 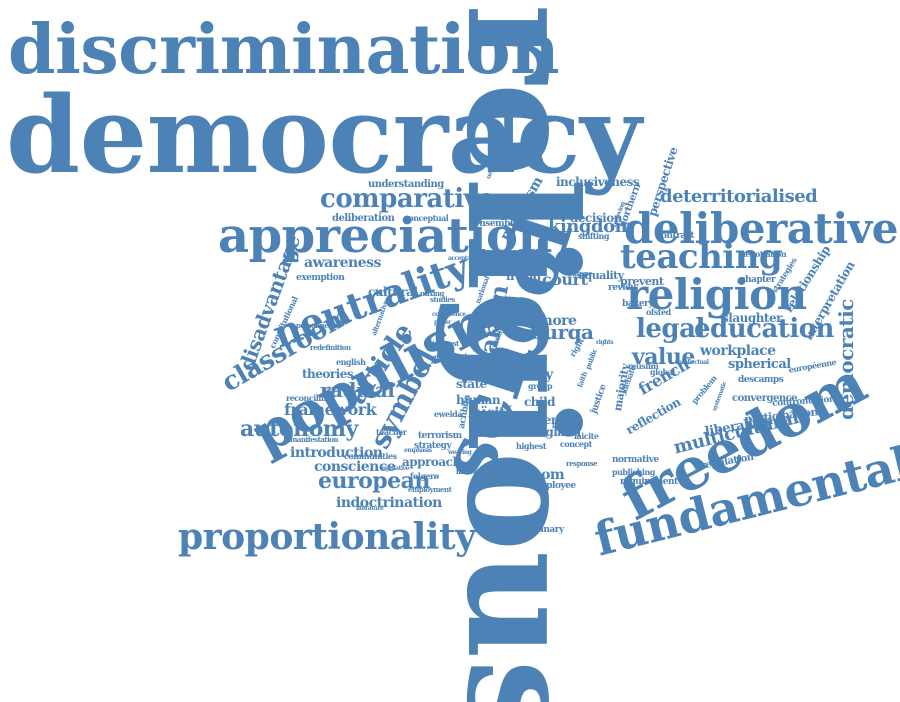 I want to click on word: laicite, so click(x=586, y=436).